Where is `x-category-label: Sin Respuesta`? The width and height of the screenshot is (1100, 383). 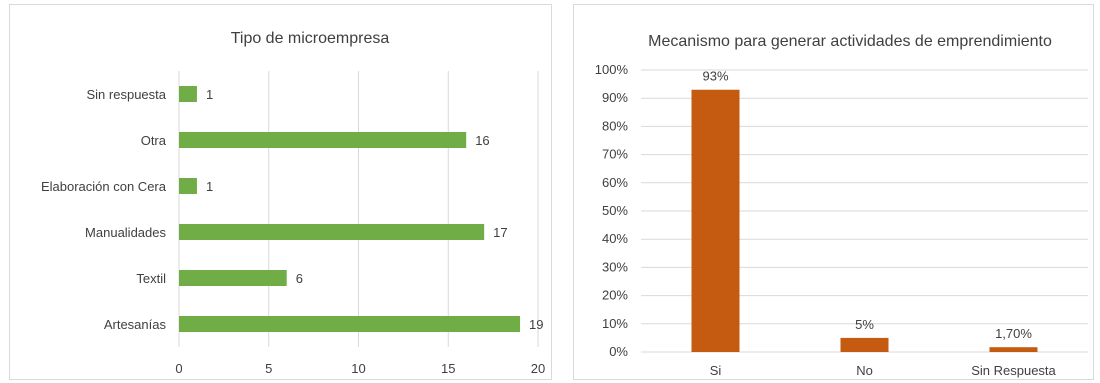
x-category-label: Sin Respuesta is located at coordinates (1013, 370).